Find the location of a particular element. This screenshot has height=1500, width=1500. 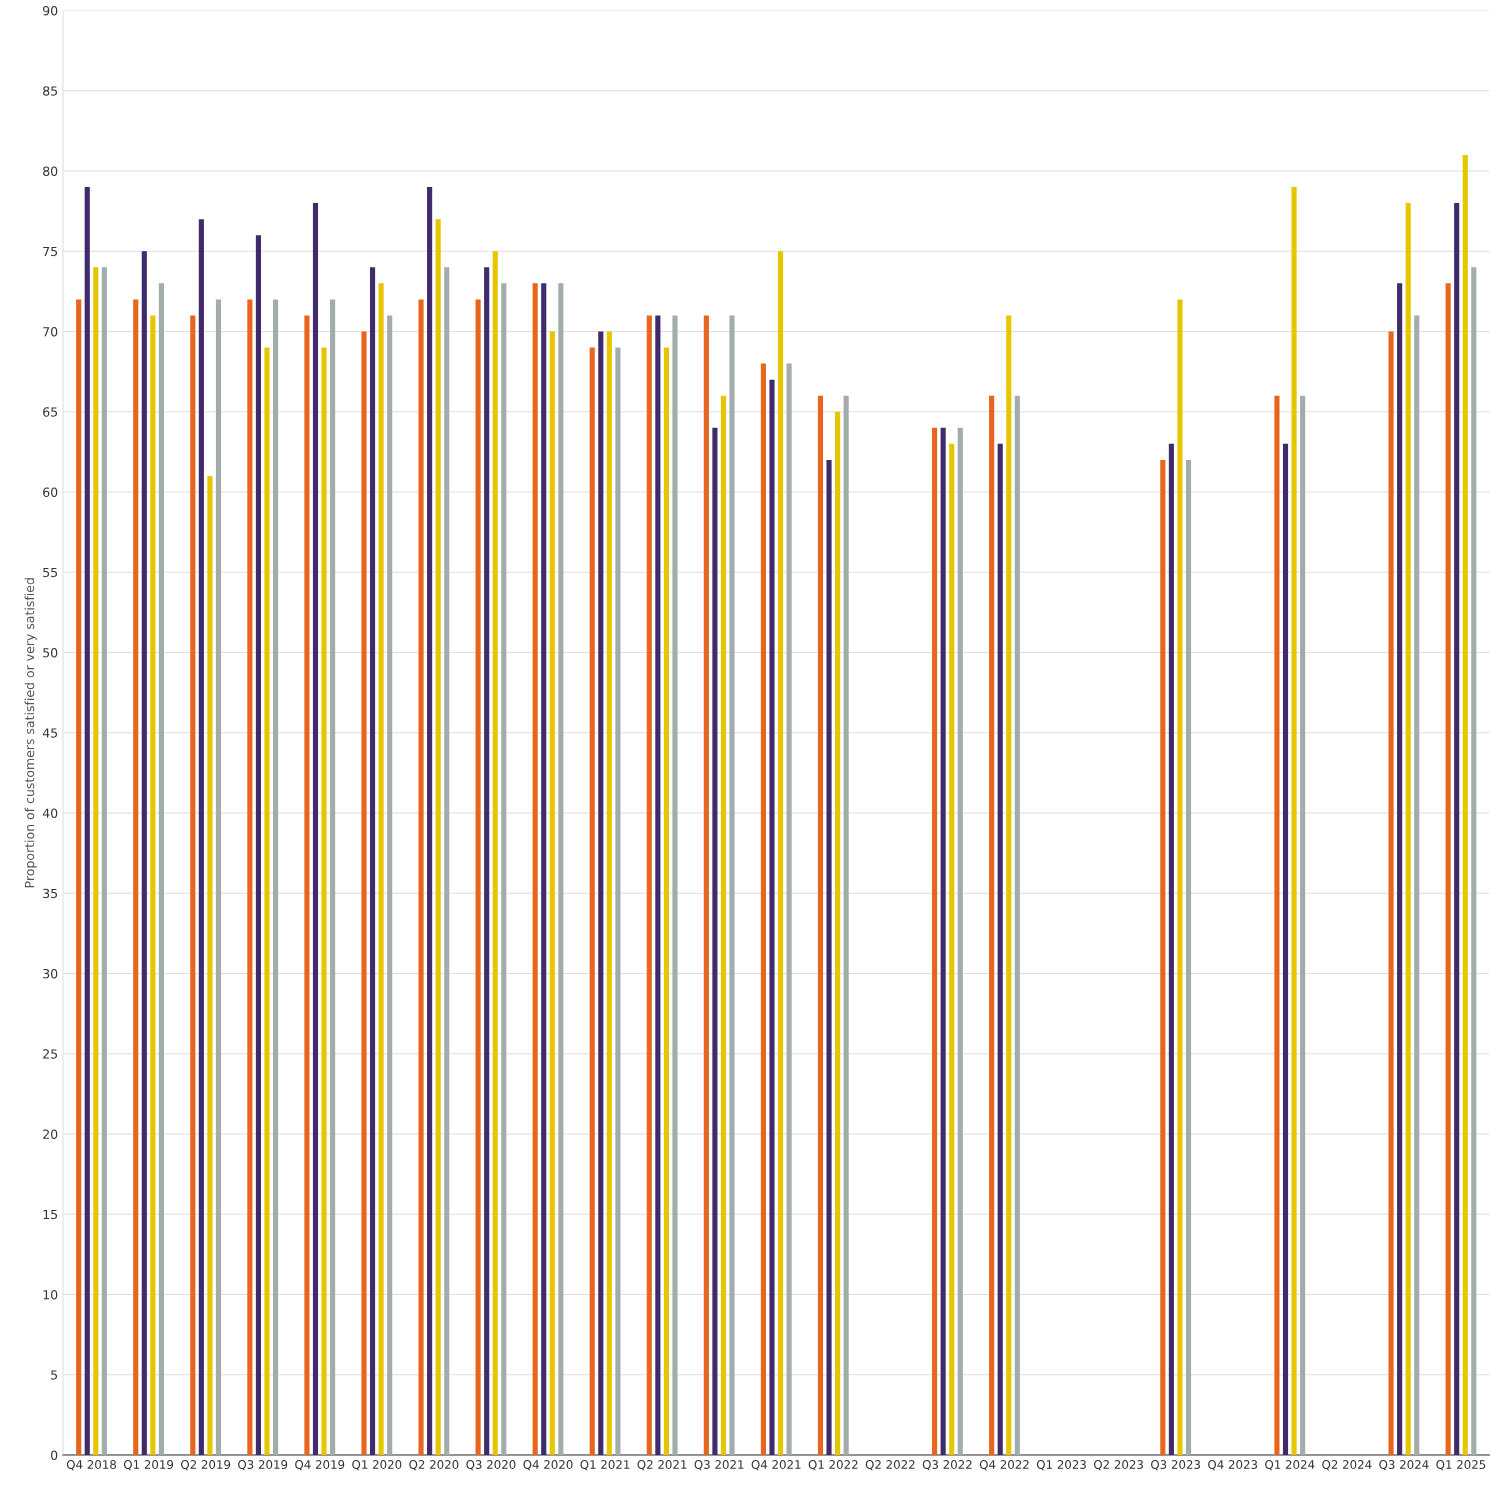

y-tick-label: 20 is located at coordinates (50, 1134).